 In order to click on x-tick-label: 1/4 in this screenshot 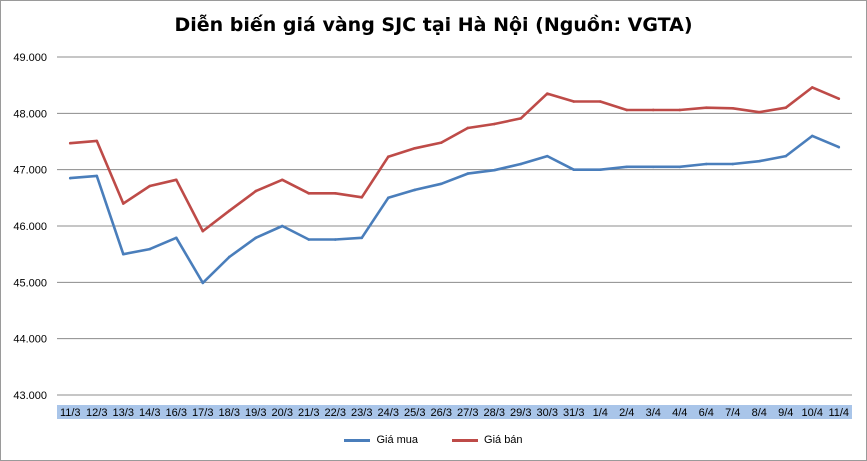, I will do `click(600, 413)`.